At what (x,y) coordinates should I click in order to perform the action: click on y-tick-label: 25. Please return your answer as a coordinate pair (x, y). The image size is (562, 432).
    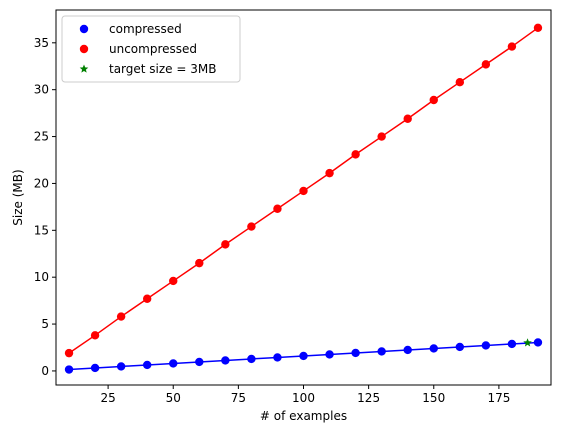
    Looking at the image, I should click on (41, 137).